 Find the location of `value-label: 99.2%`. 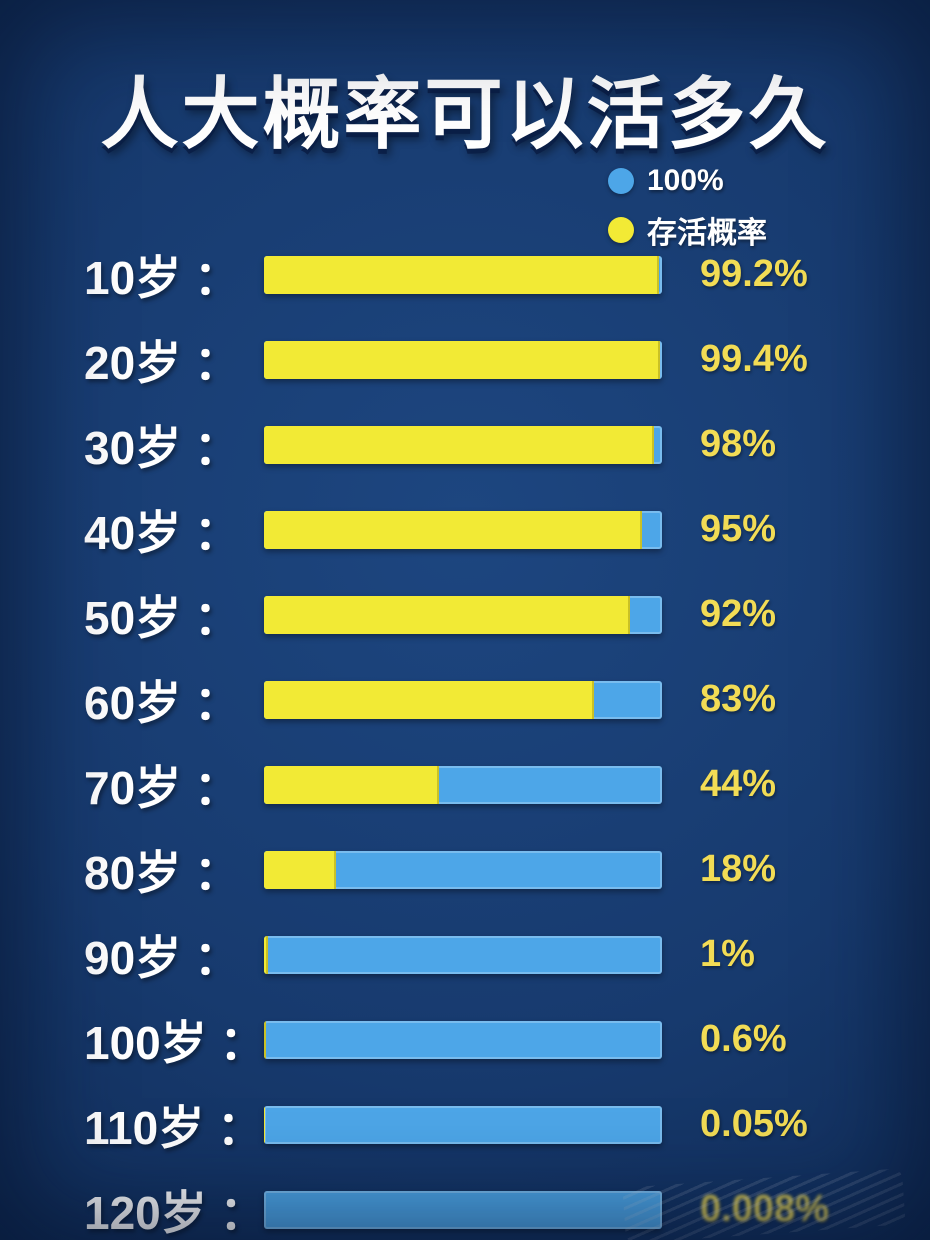

value-label: 99.2% is located at coordinates (754, 274).